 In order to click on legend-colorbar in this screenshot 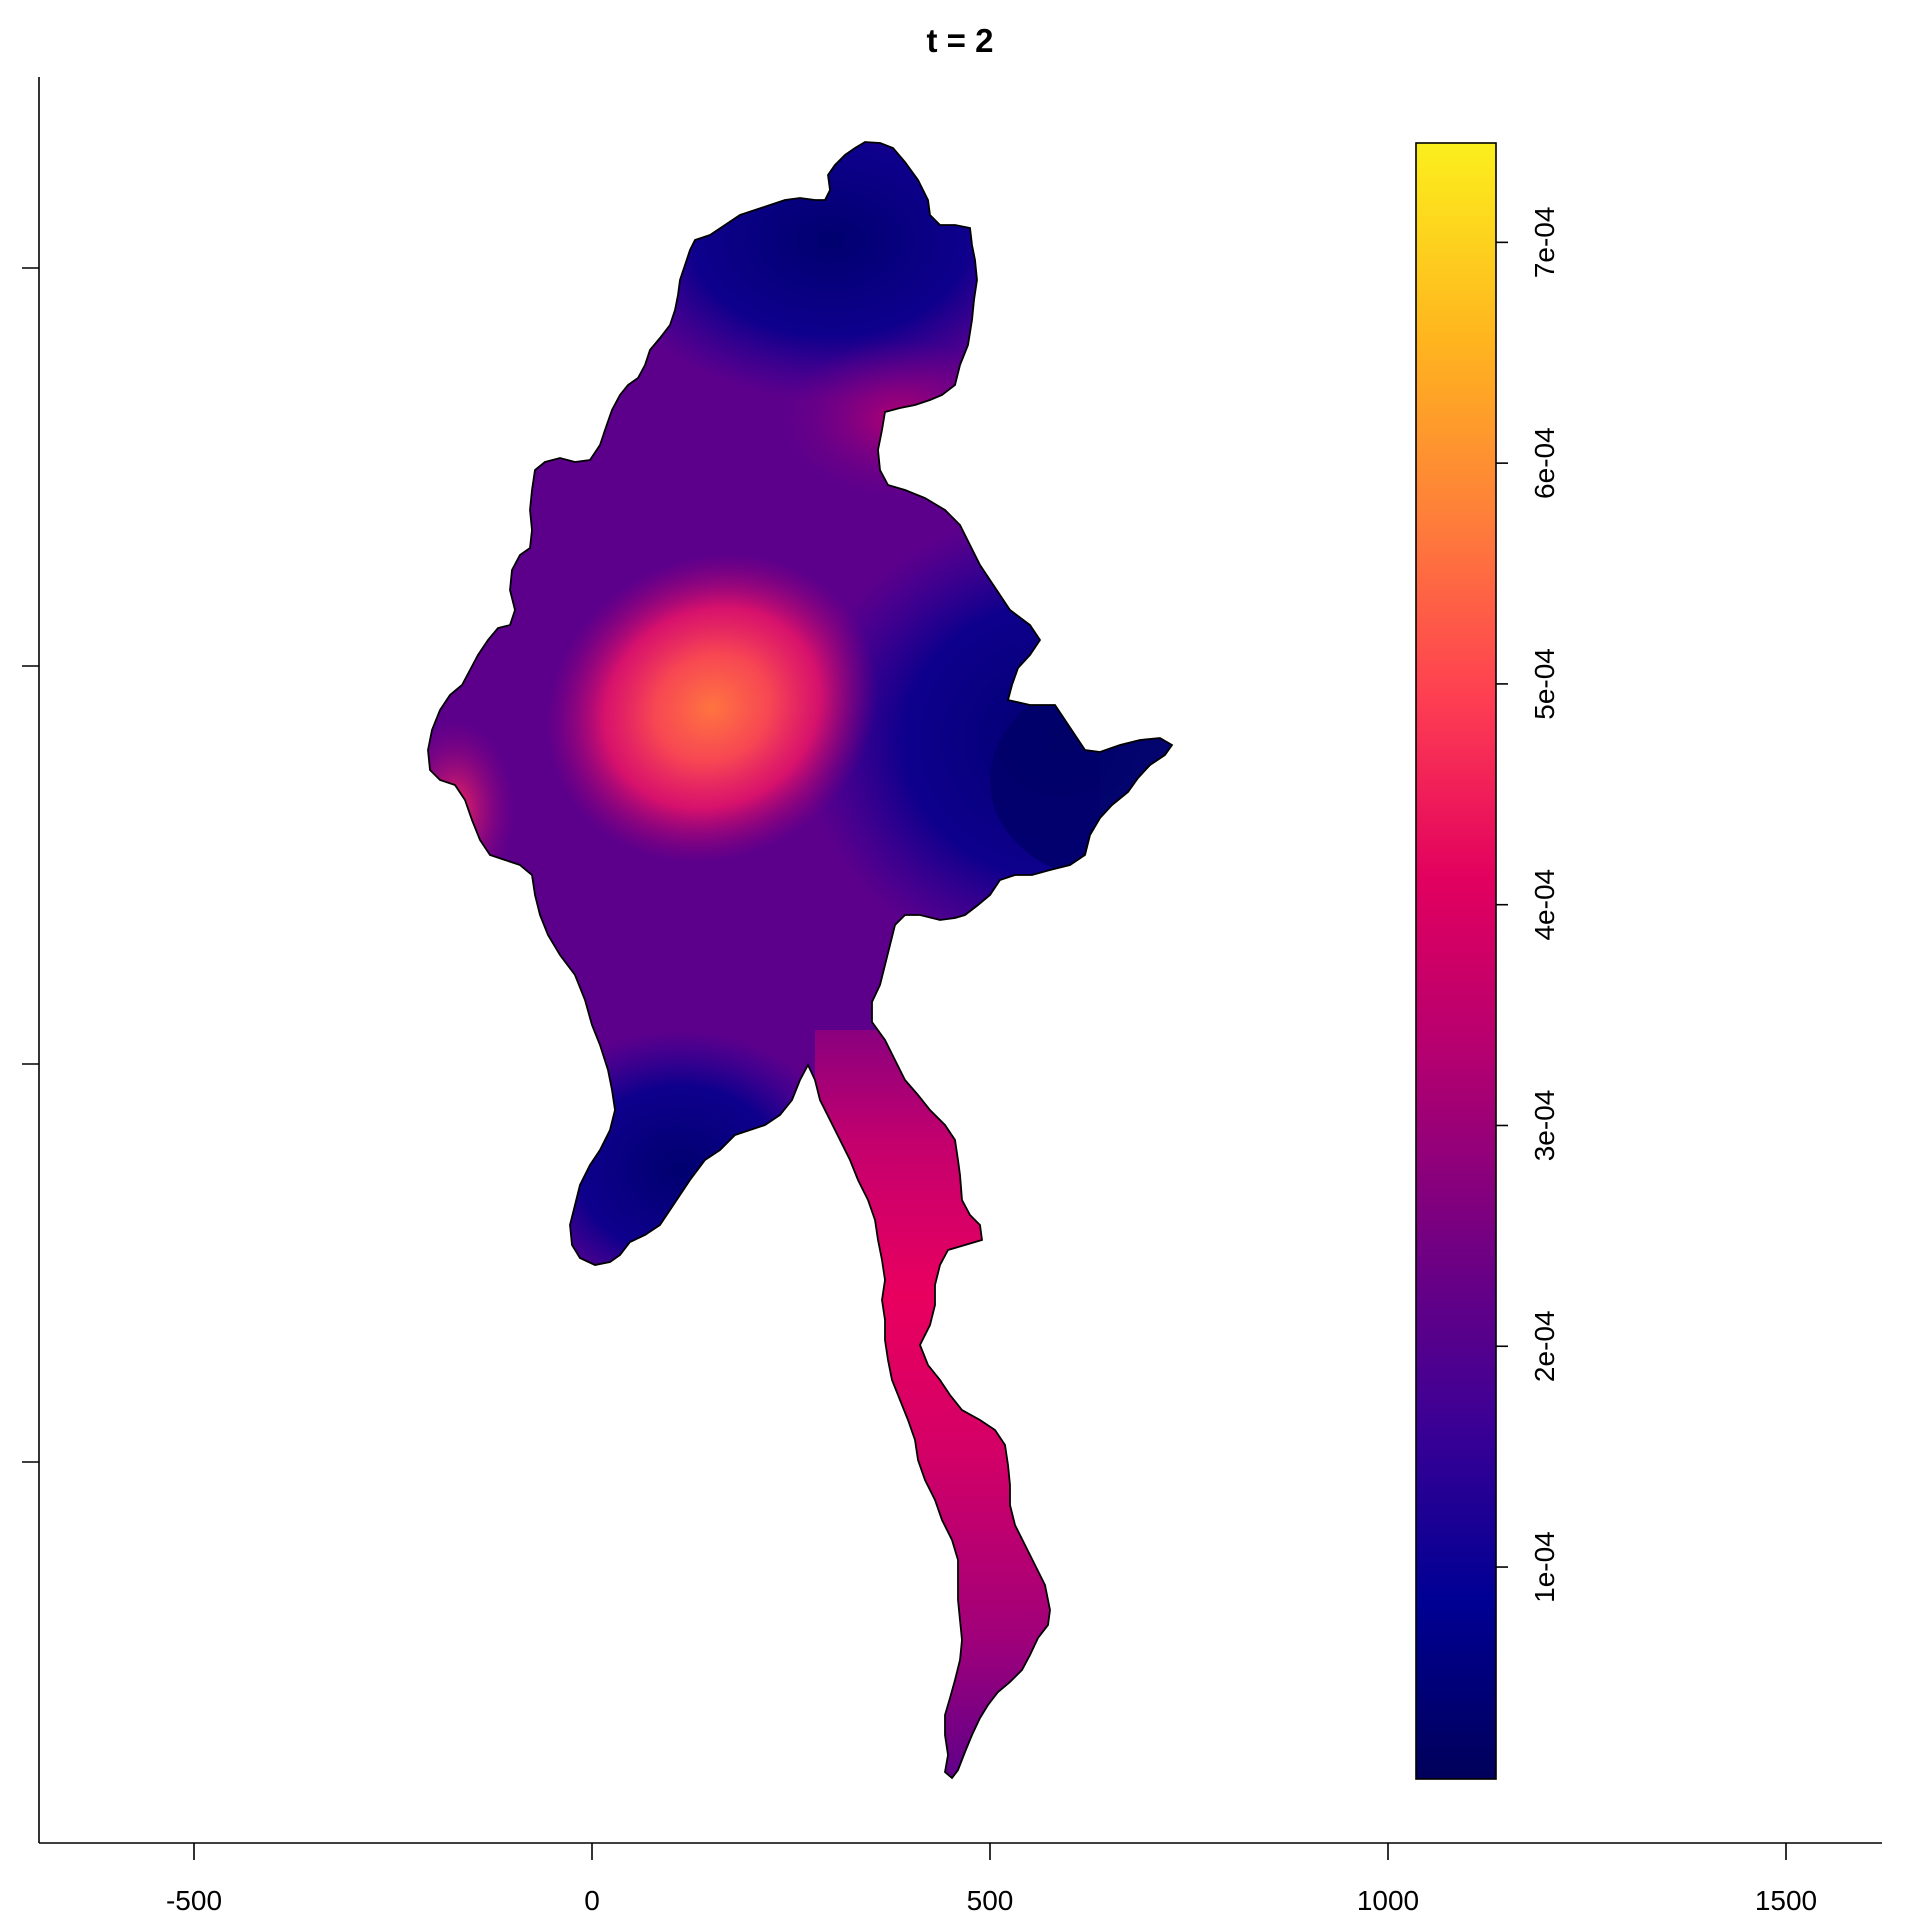, I will do `click(1456, 961)`.